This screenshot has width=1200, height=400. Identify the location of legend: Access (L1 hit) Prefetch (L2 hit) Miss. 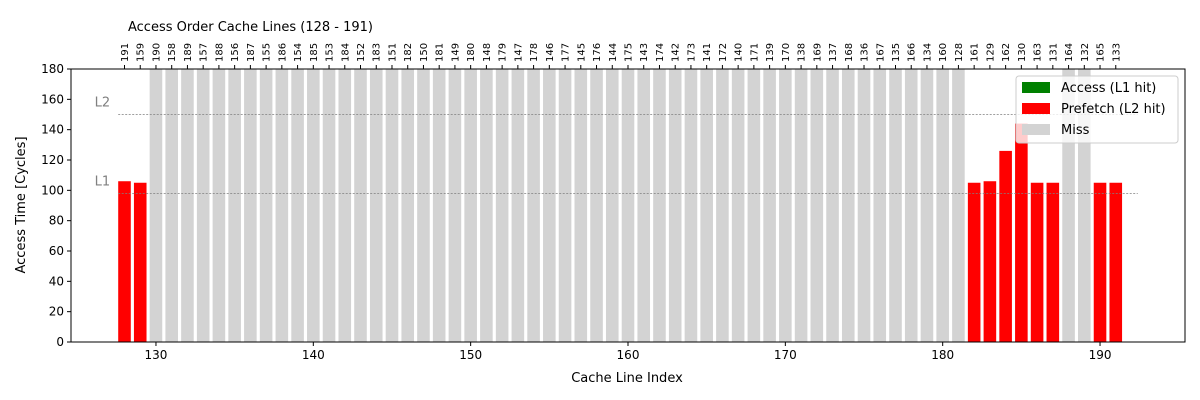
(1097, 109).